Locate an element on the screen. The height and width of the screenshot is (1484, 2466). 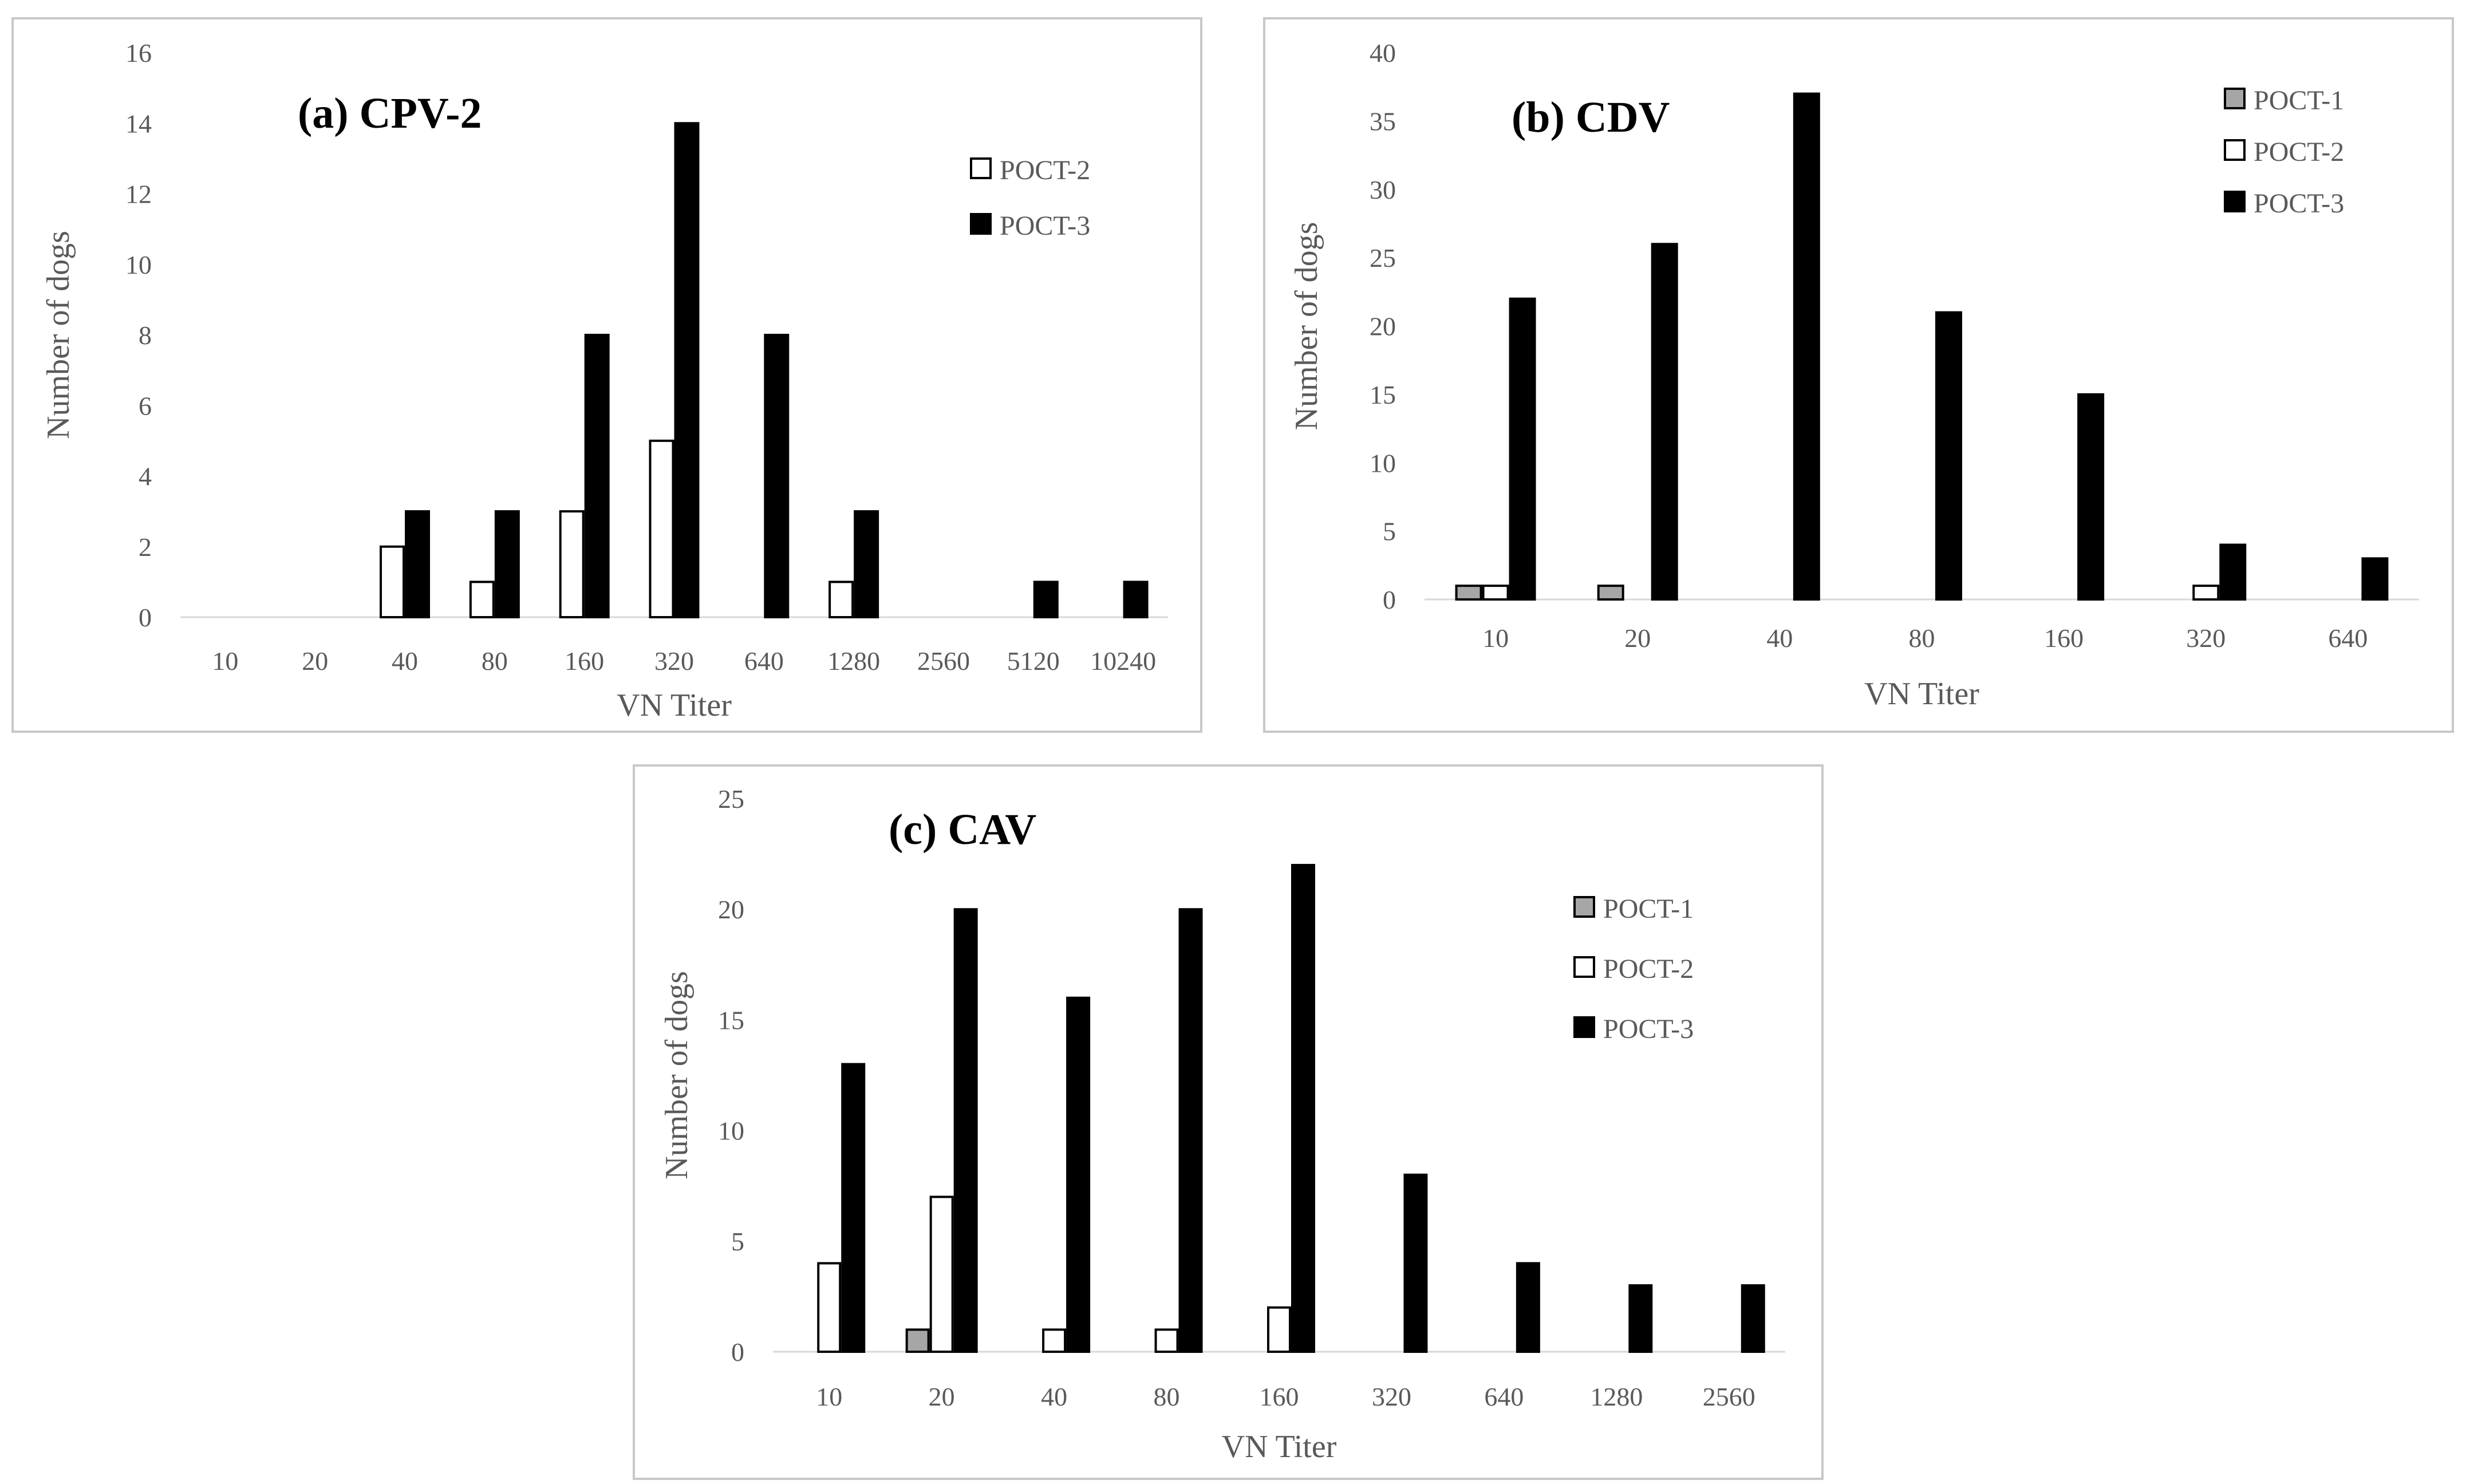
y-tick-label: 14 is located at coordinates (138, 123).